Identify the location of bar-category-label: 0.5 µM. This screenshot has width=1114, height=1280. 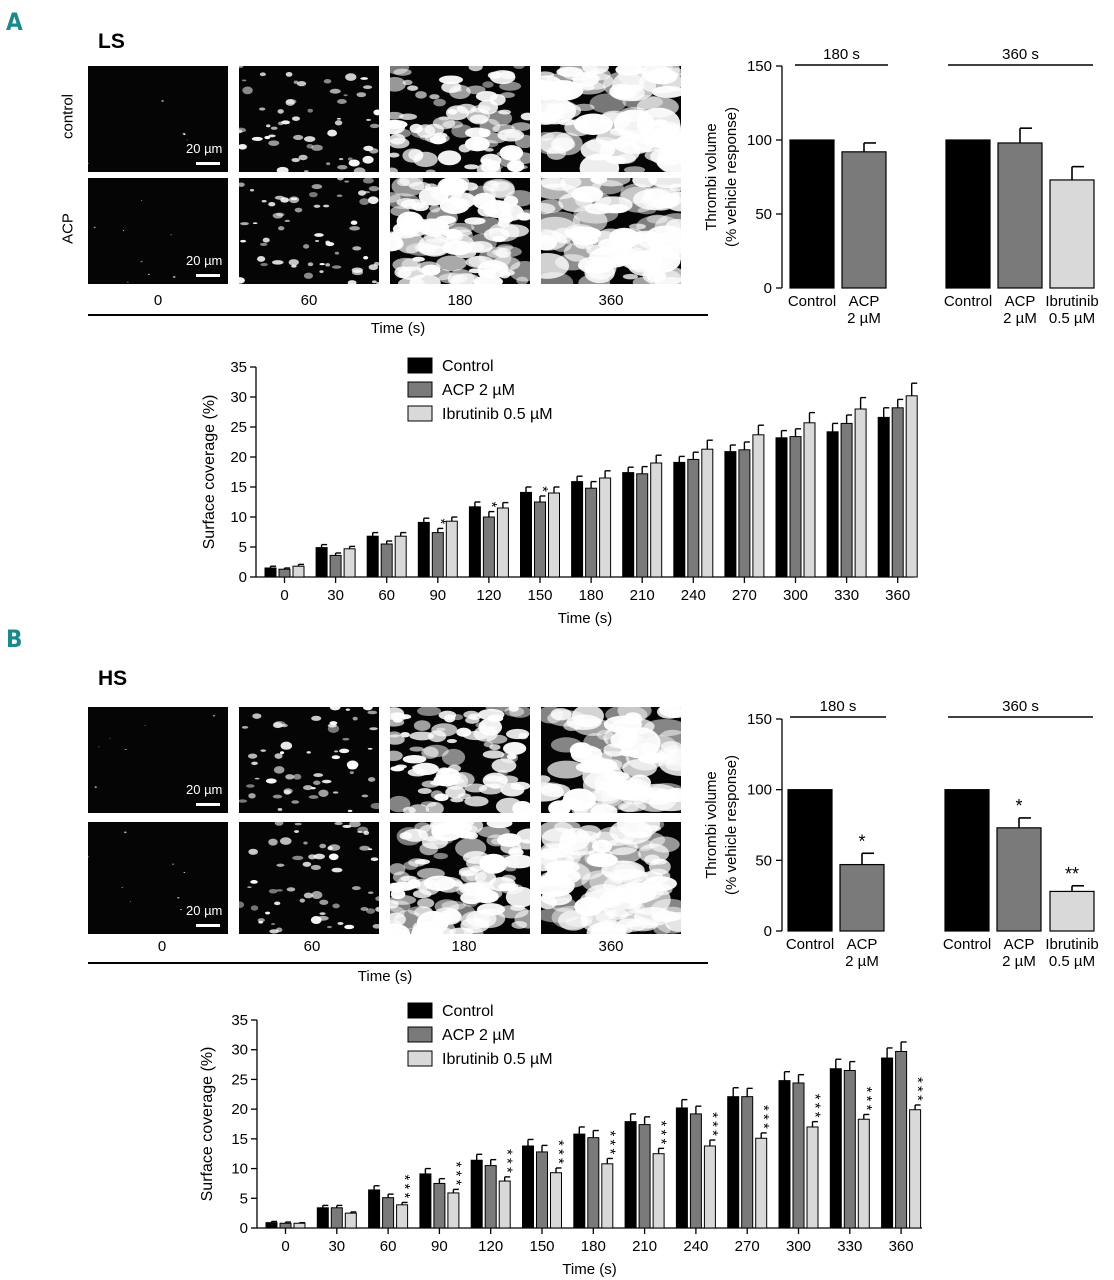
(1072, 961).